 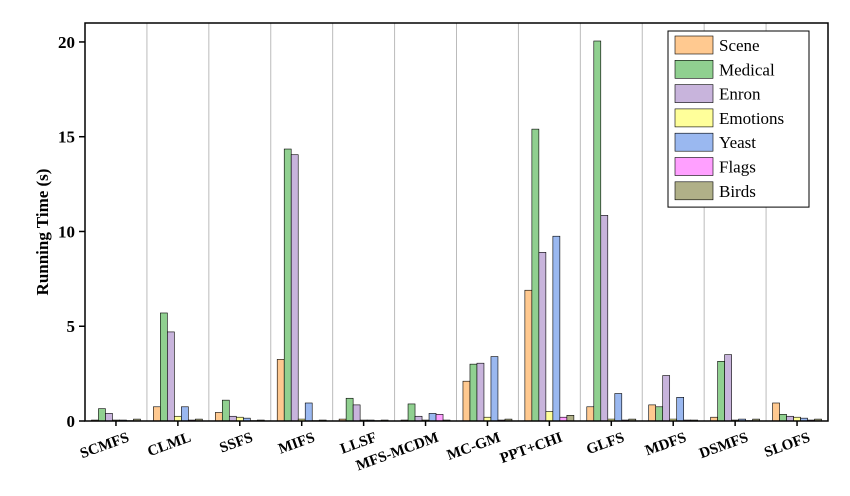 What do you see at coordinates (747, 69) in the screenshot?
I see `legend-label: Medical` at bounding box center [747, 69].